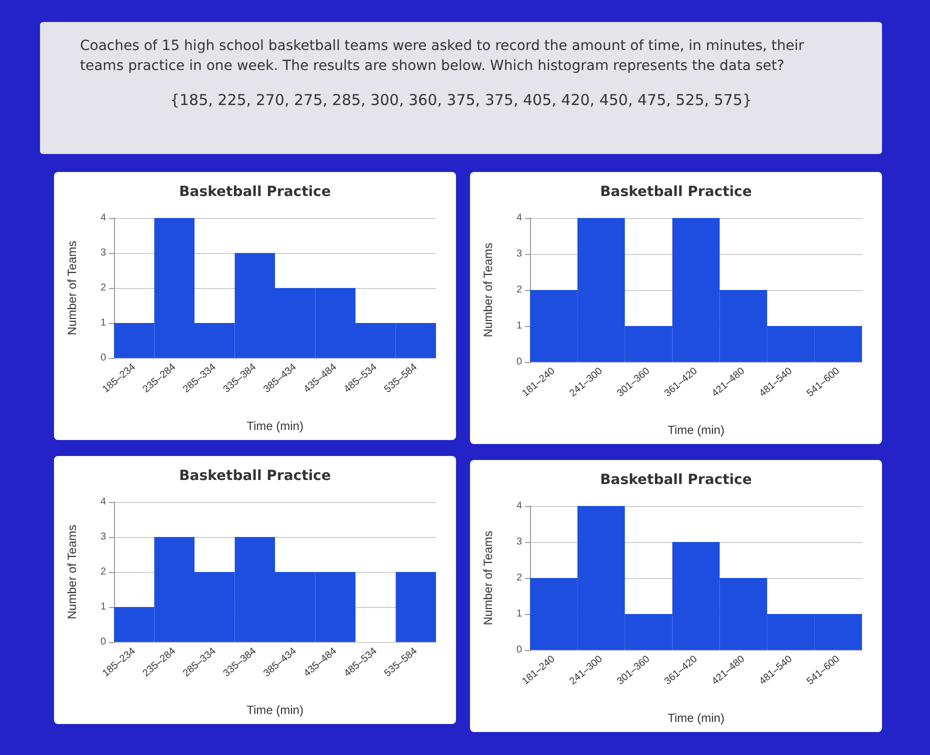  What do you see at coordinates (443, 56) in the screenshot?
I see `text: Coaches of 15 high school basketball teams were asked to record the amount of time, in minutes, their teams practice in one week. The results are shown below. Which histogram represents the data set?` at bounding box center [443, 56].